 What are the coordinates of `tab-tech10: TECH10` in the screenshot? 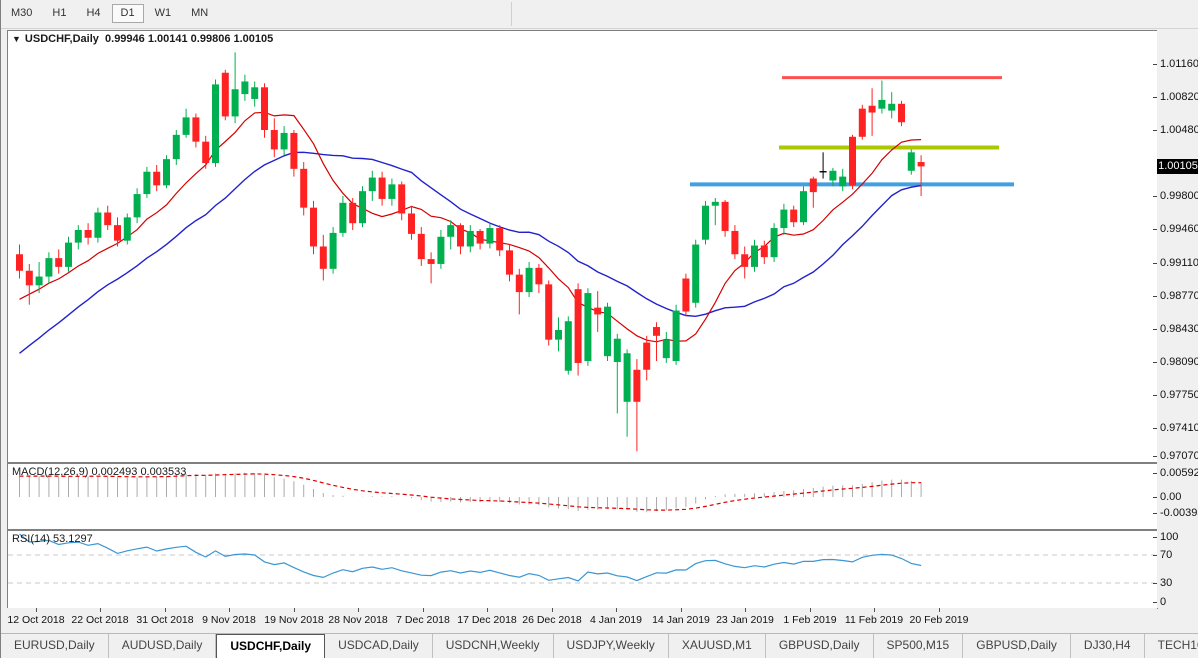 It's located at (1171, 646).